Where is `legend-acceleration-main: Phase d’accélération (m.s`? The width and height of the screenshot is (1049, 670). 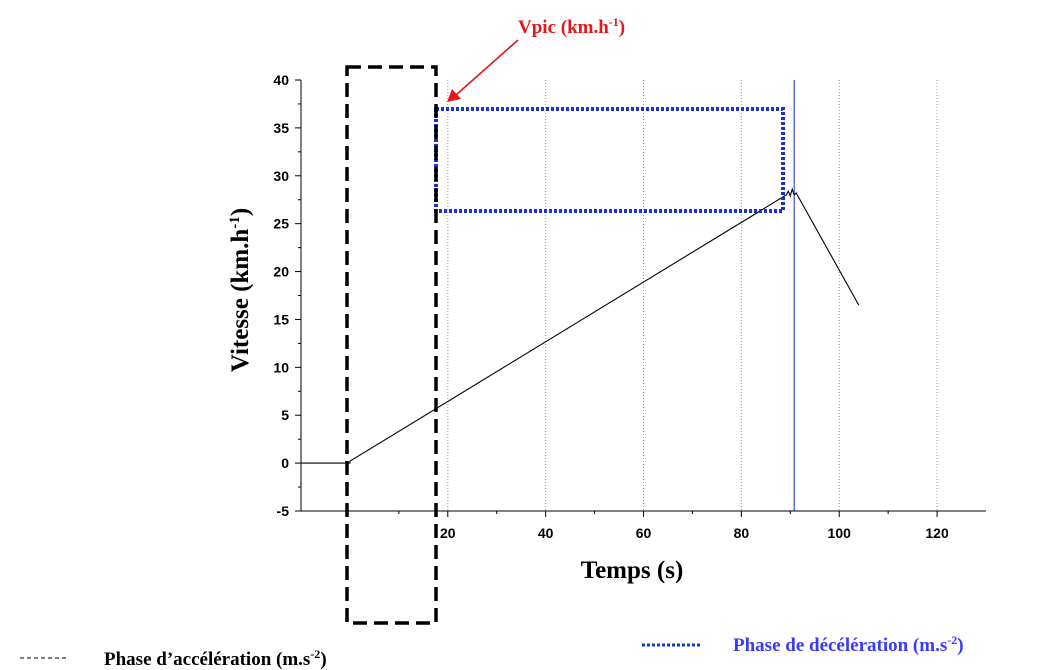 legend-acceleration-main: Phase d’accélération (m.s is located at coordinates (207, 659).